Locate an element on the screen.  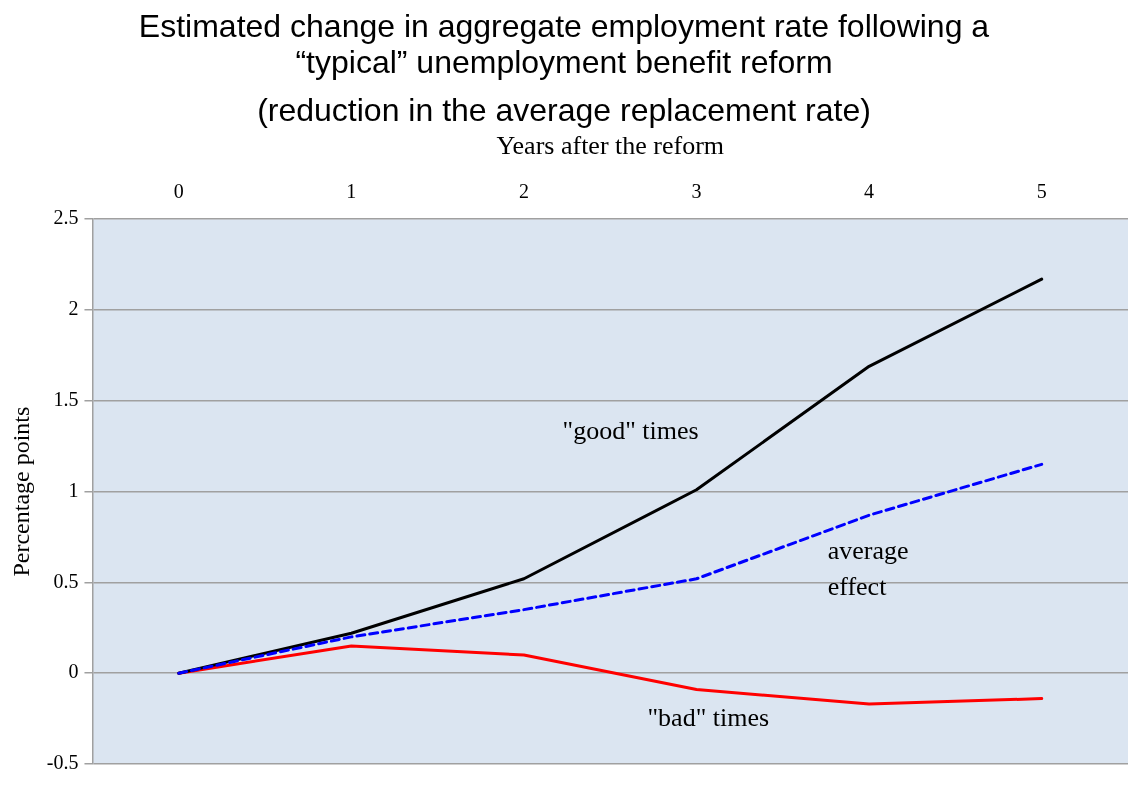
series-label: "good" times is located at coordinates (630, 431).